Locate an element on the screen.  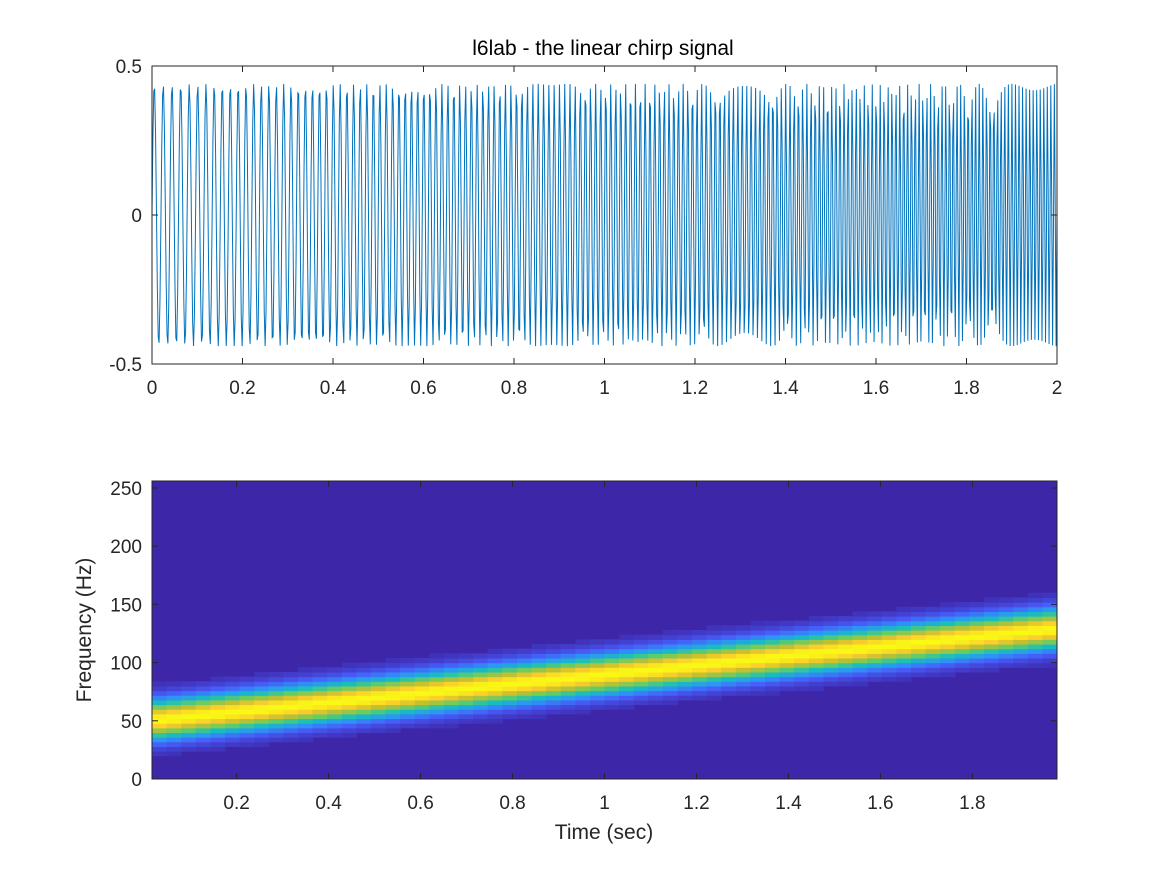
x-tick-label: 1.6 is located at coordinates (876, 388).